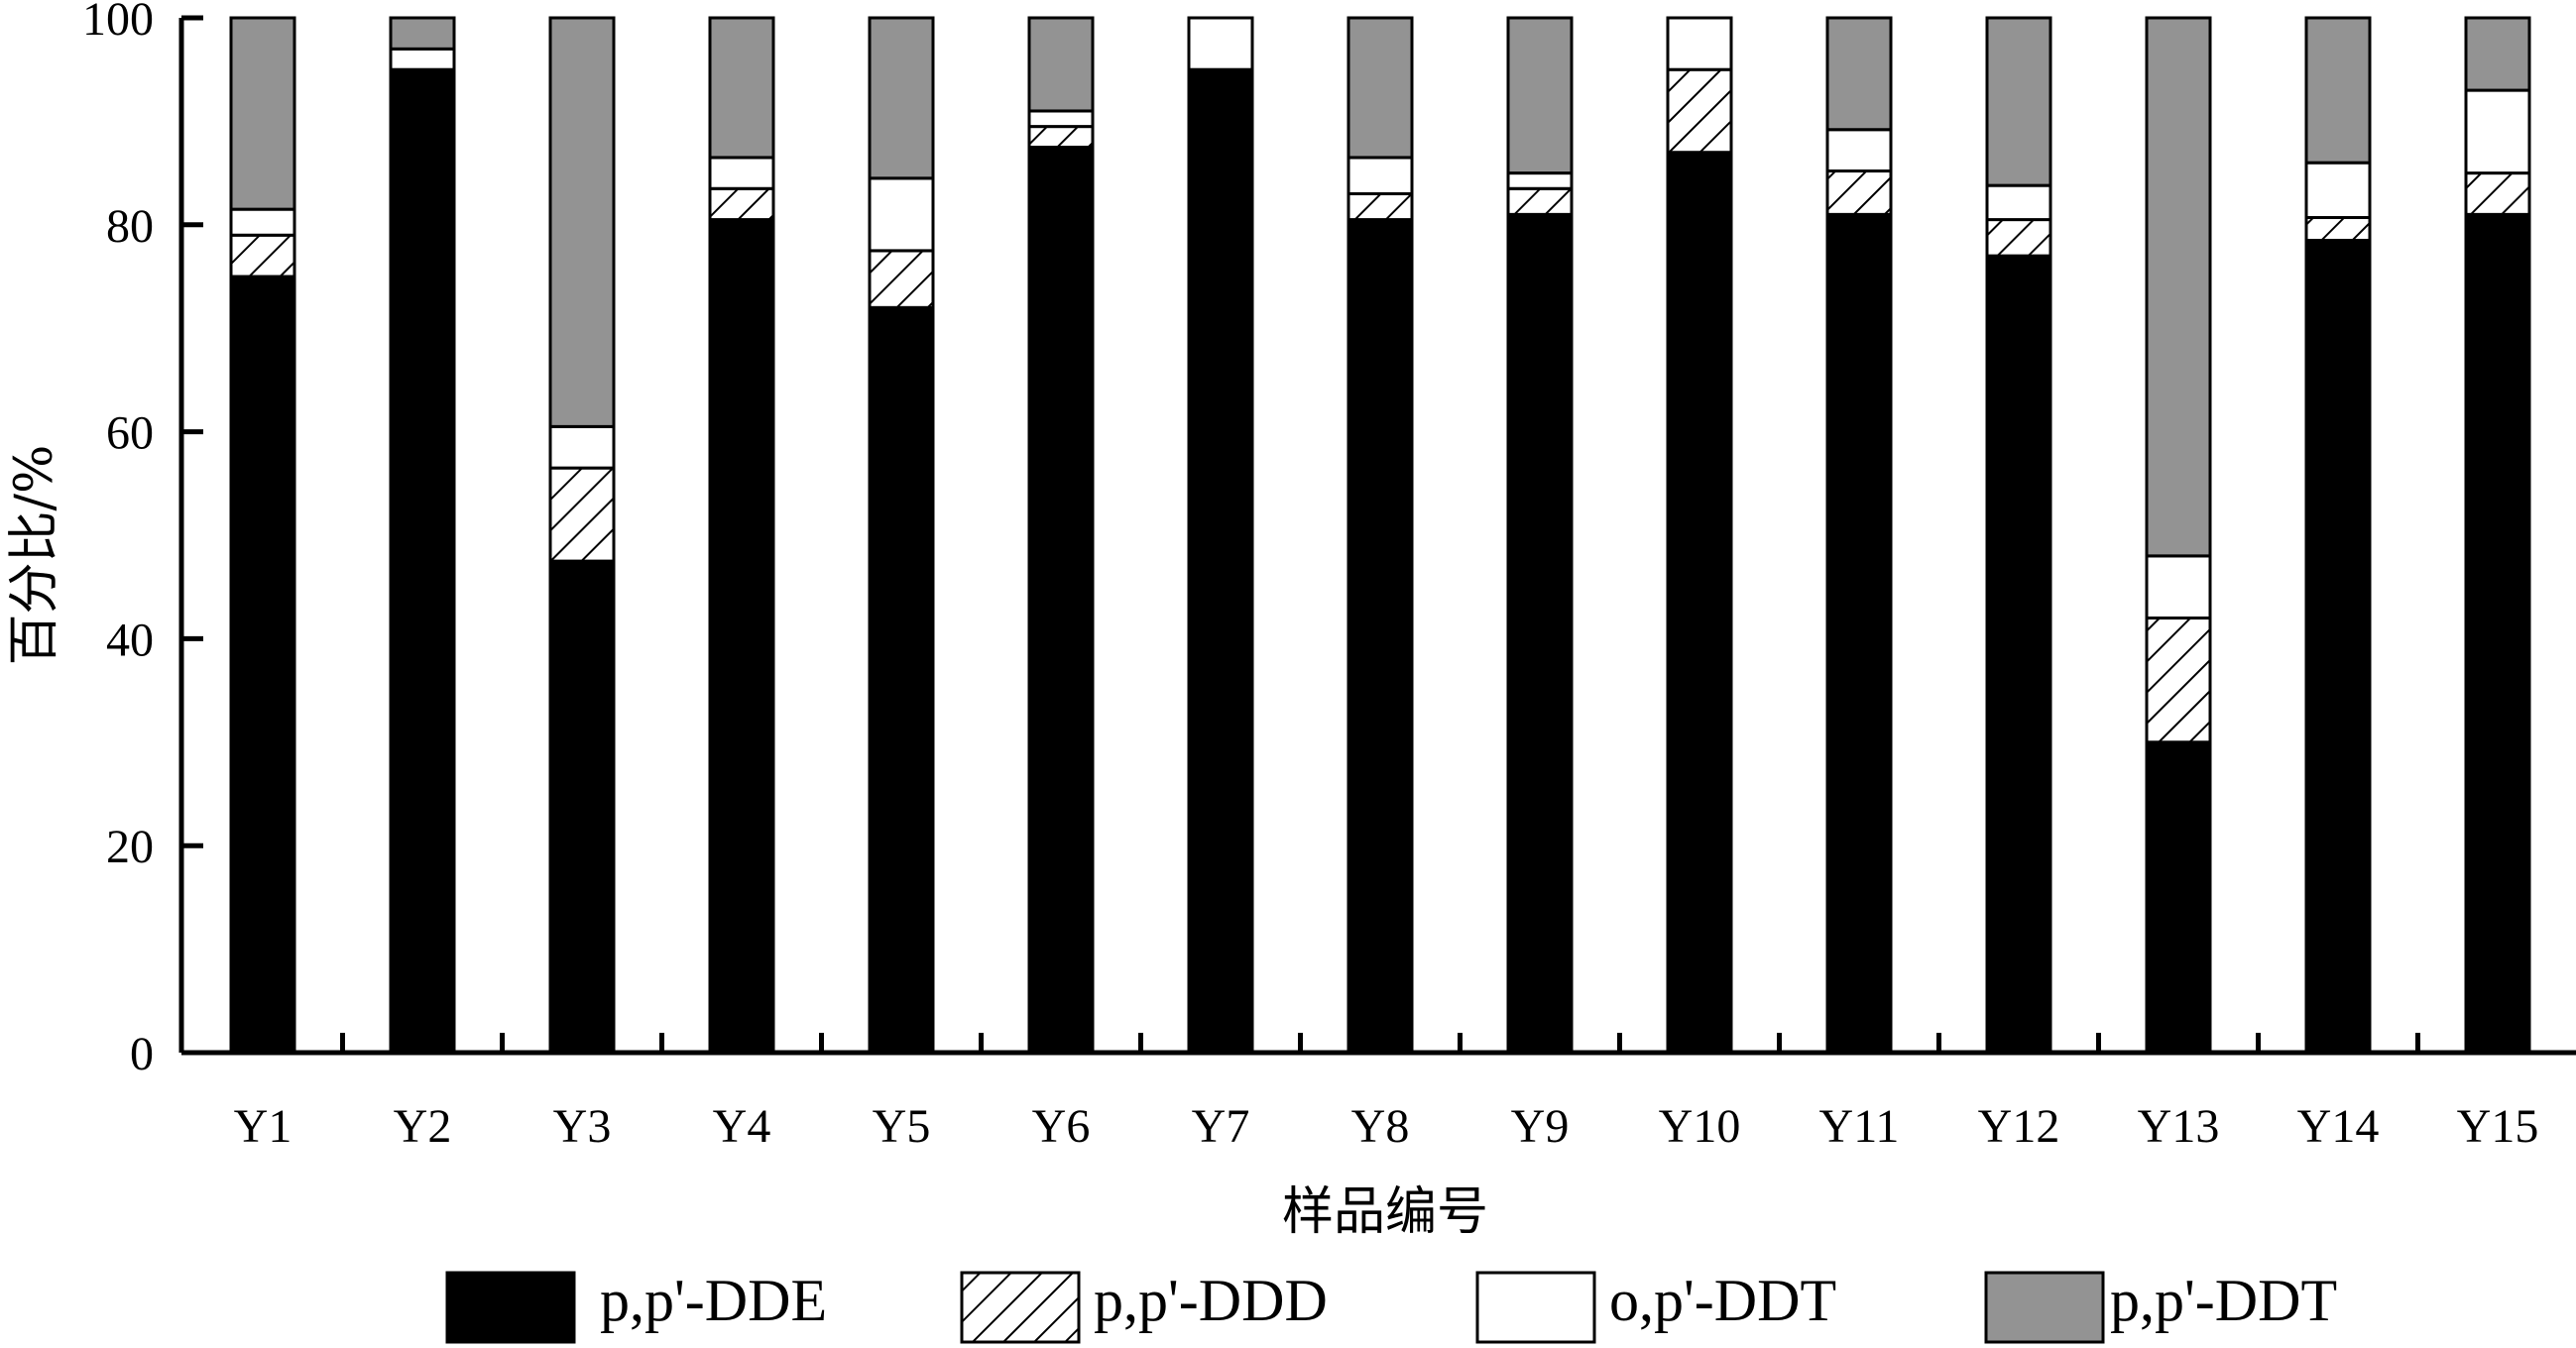 The height and width of the screenshot is (1348, 2576). I want to click on x-tick-label-y5: Y5, so click(902, 1126).